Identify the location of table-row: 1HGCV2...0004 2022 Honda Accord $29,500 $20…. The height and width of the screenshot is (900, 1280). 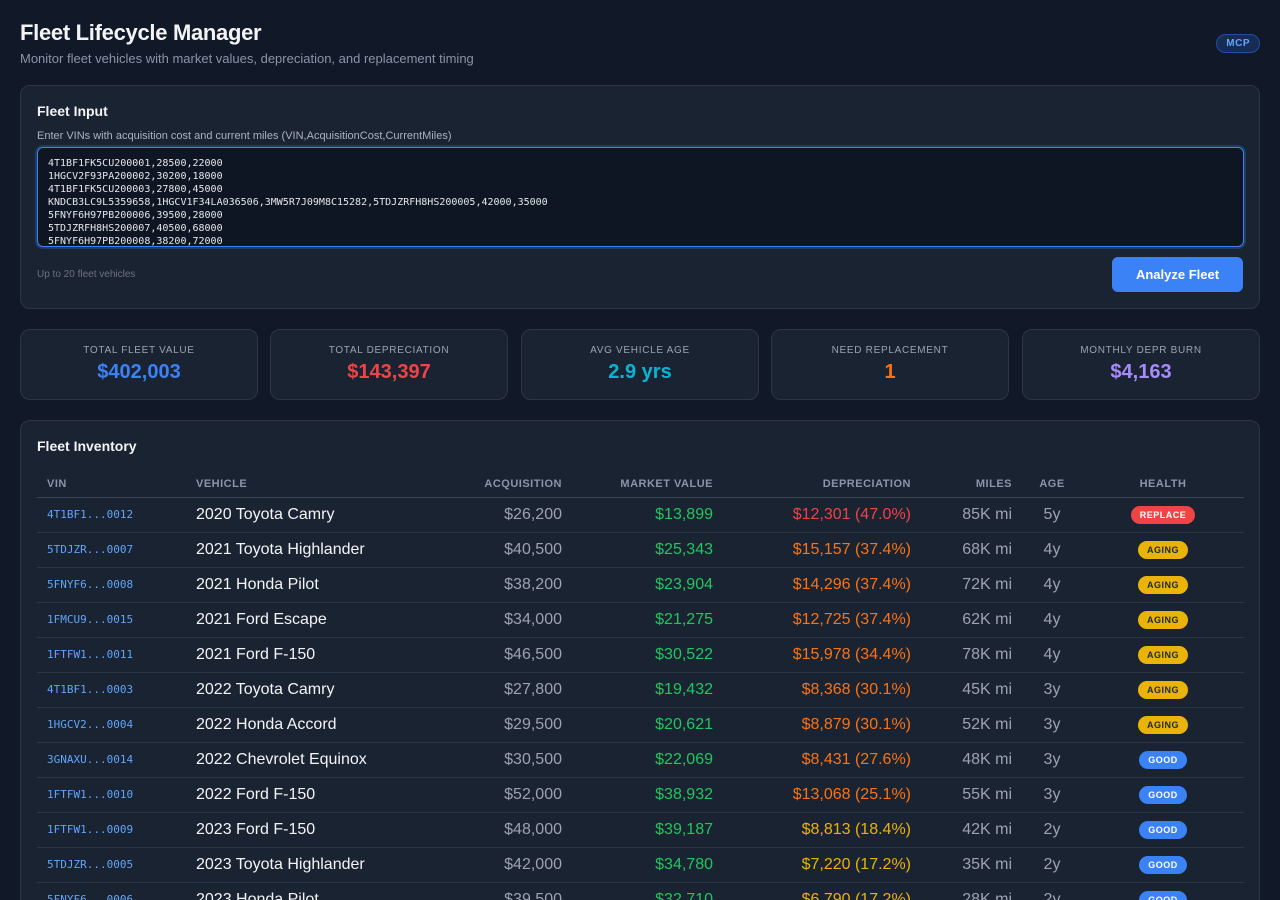
(640, 725).